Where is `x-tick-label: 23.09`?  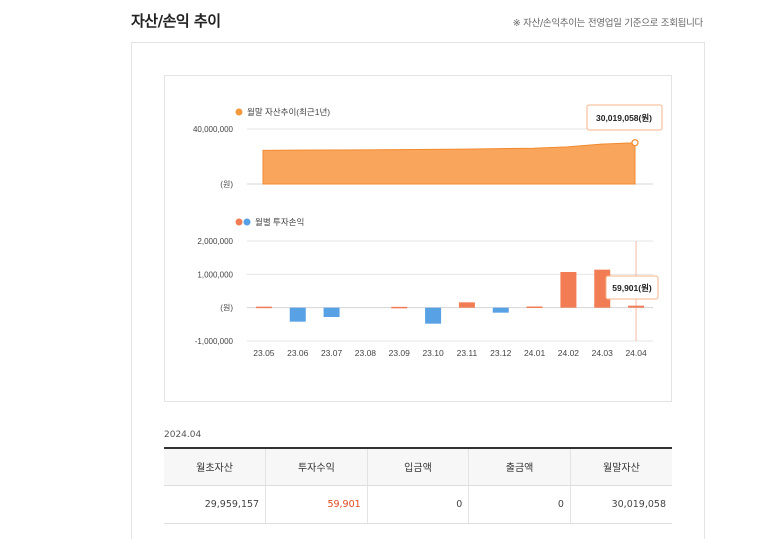 x-tick-label: 23.09 is located at coordinates (400, 353).